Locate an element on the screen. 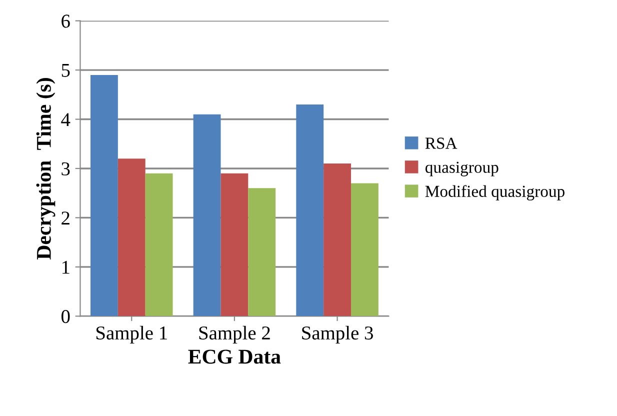 The height and width of the screenshot is (416, 617). legend-label: quasigroup is located at coordinates (461, 169).